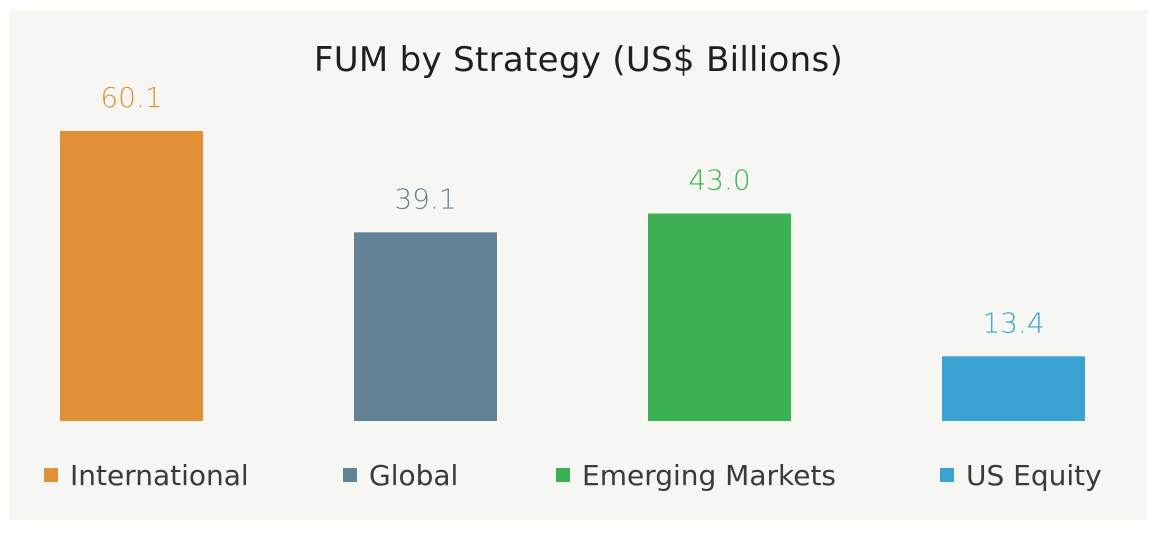  I want to click on legend-swatch-emerging-markets, so click(563, 475).